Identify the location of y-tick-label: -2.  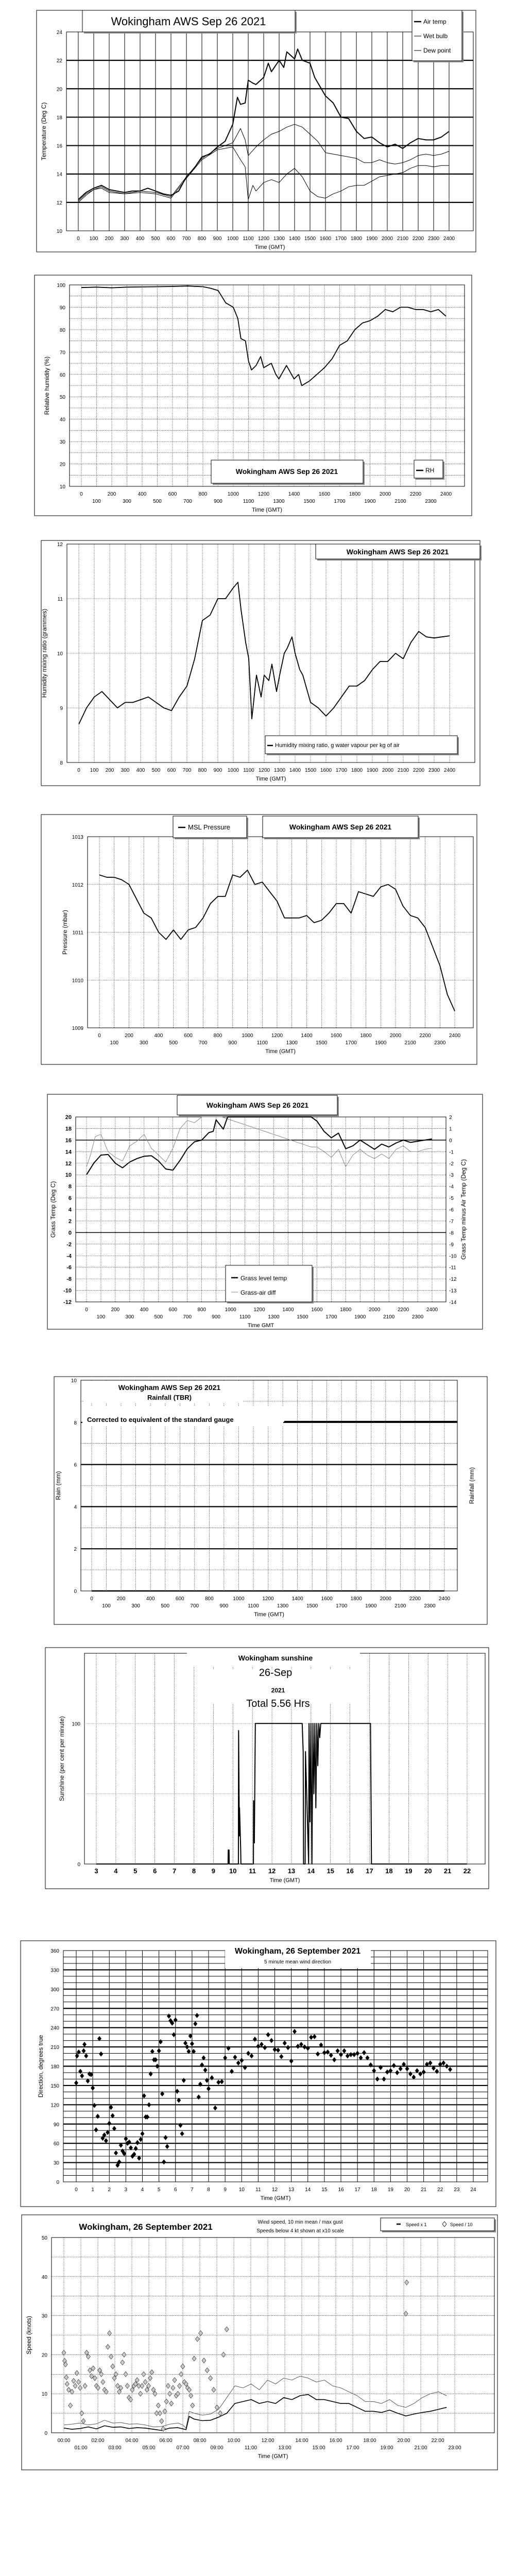
(69, 1245).